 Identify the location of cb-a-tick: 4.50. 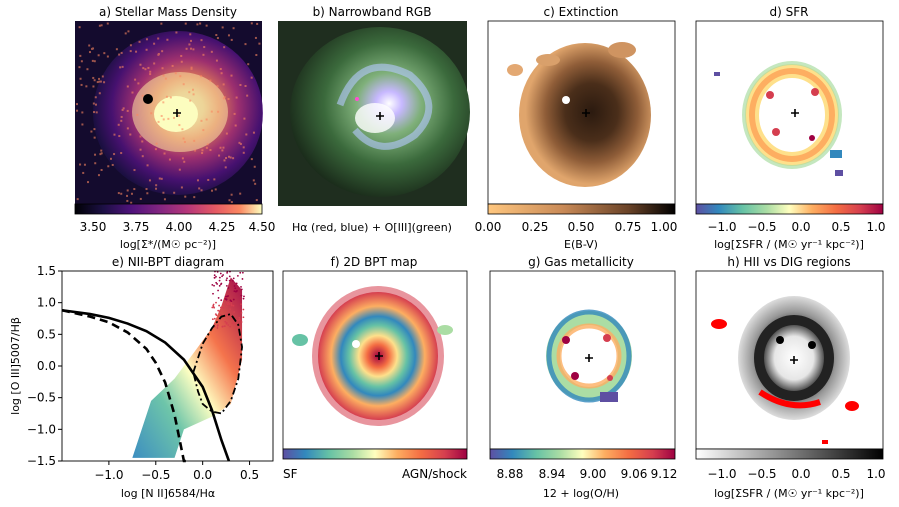
(262, 227).